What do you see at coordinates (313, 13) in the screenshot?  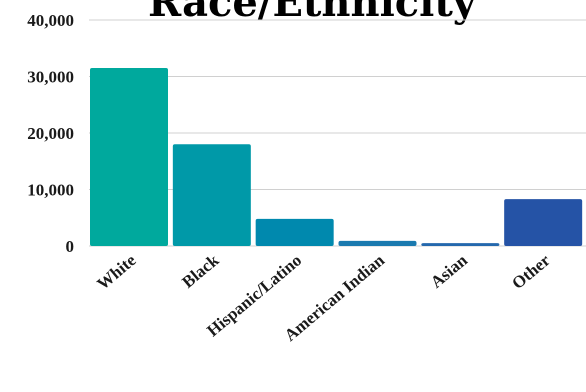 I see `chart-title: Race/Ethnicity` at bounding box center [313, 13].